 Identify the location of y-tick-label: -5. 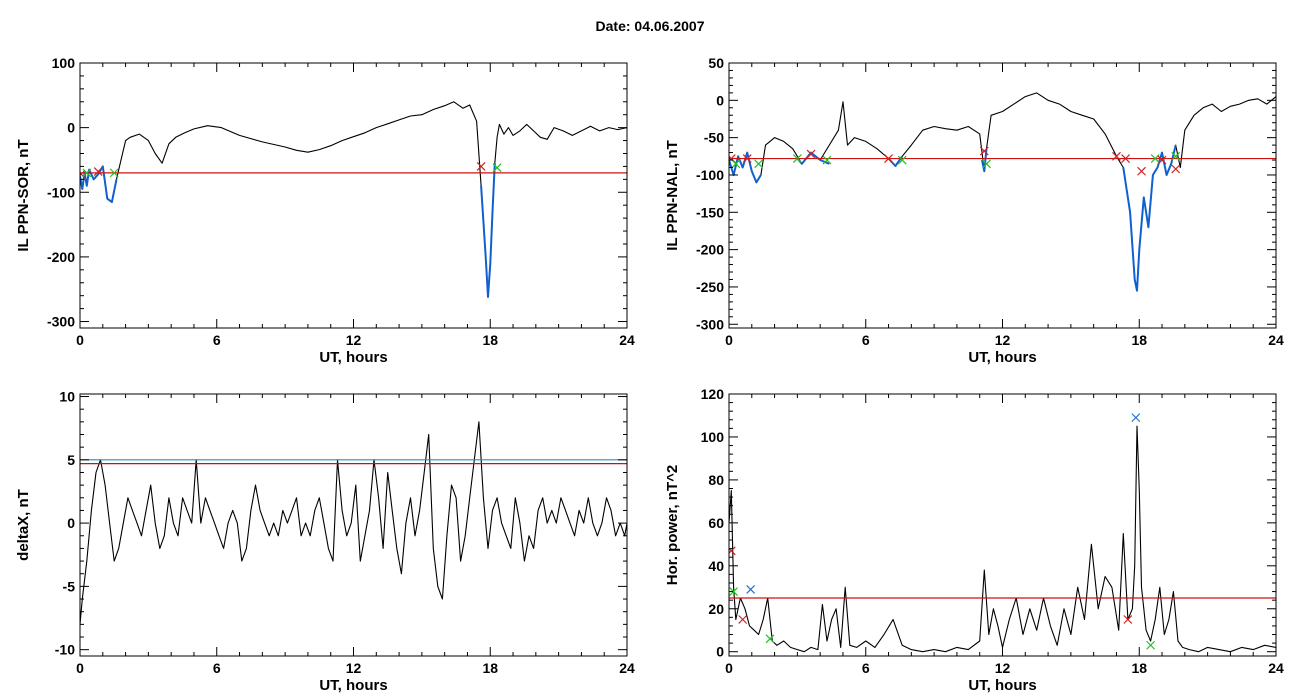
(69, 586).